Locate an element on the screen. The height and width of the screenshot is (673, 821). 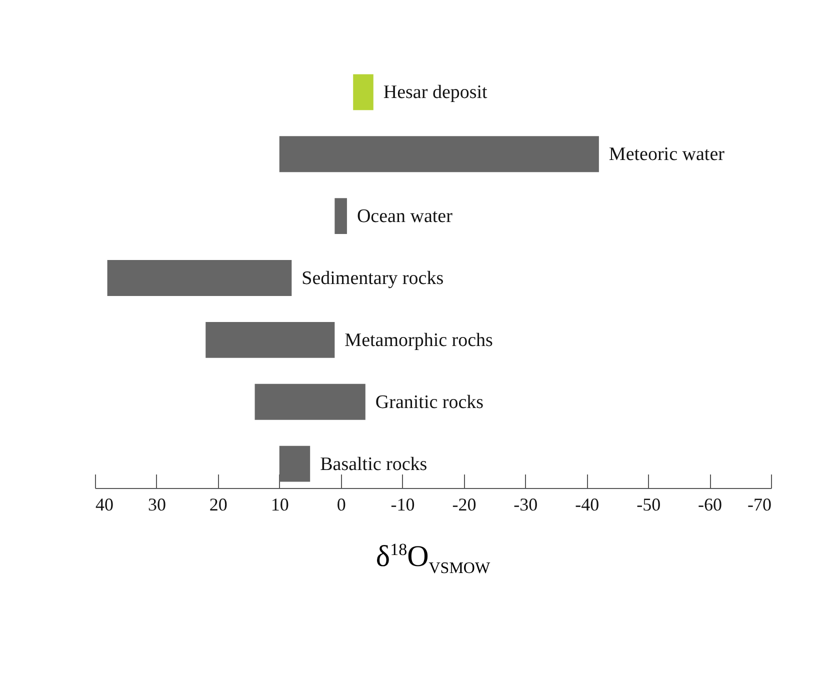
x-tick-label: -10 is located at coordinates (402, 504).